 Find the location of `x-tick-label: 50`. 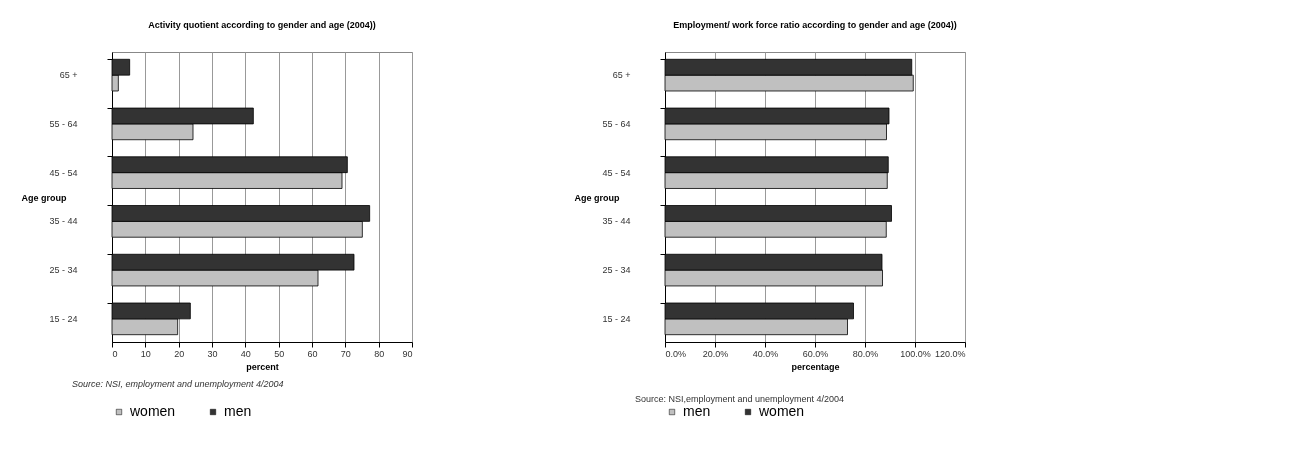

x-tick-label: 50 is located at coordinates (279, 353).